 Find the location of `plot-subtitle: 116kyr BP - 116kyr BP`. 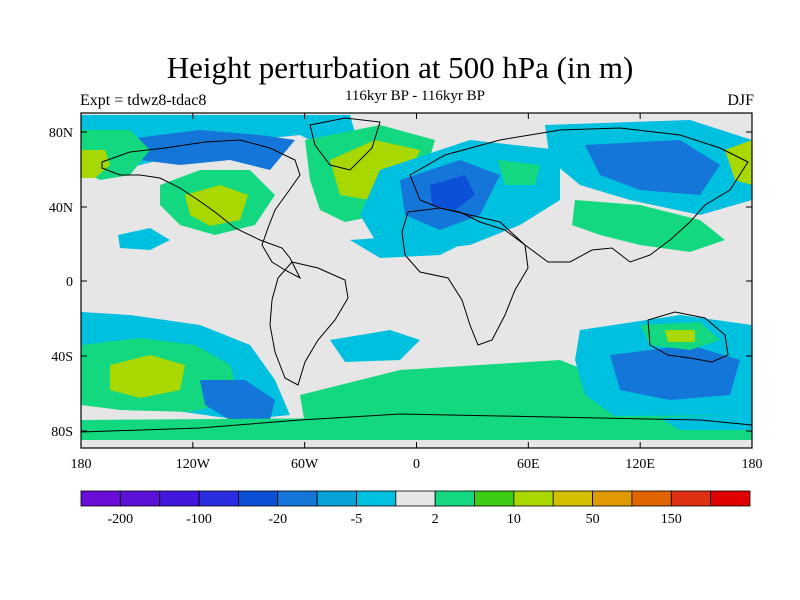

plot-subtitle: 116kyr BP - 116kyr BP is located at coordinates (414, 96).